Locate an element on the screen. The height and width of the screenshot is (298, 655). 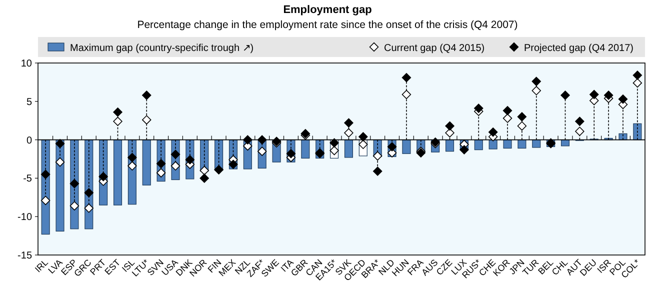
chart-subtitle: Percentage change in the employment rate since the onset of the crisis (Q4 2007) is located at coordinates (327, 25).